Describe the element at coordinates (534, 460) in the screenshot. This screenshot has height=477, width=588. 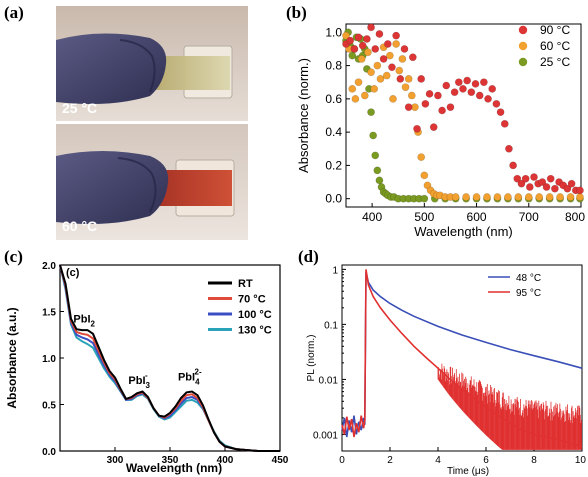
I see `chart-d-xtick-label: 8` at that location.